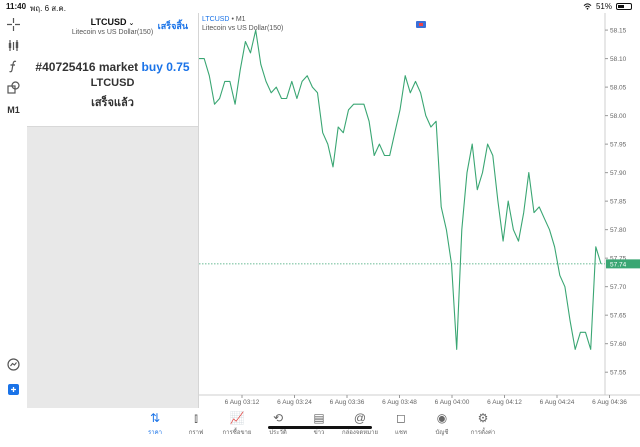 This screenshot has width=640, height=447. Describe the element at coordinates (320, 427) in the screenshot. I see `home-indicator` at that location.